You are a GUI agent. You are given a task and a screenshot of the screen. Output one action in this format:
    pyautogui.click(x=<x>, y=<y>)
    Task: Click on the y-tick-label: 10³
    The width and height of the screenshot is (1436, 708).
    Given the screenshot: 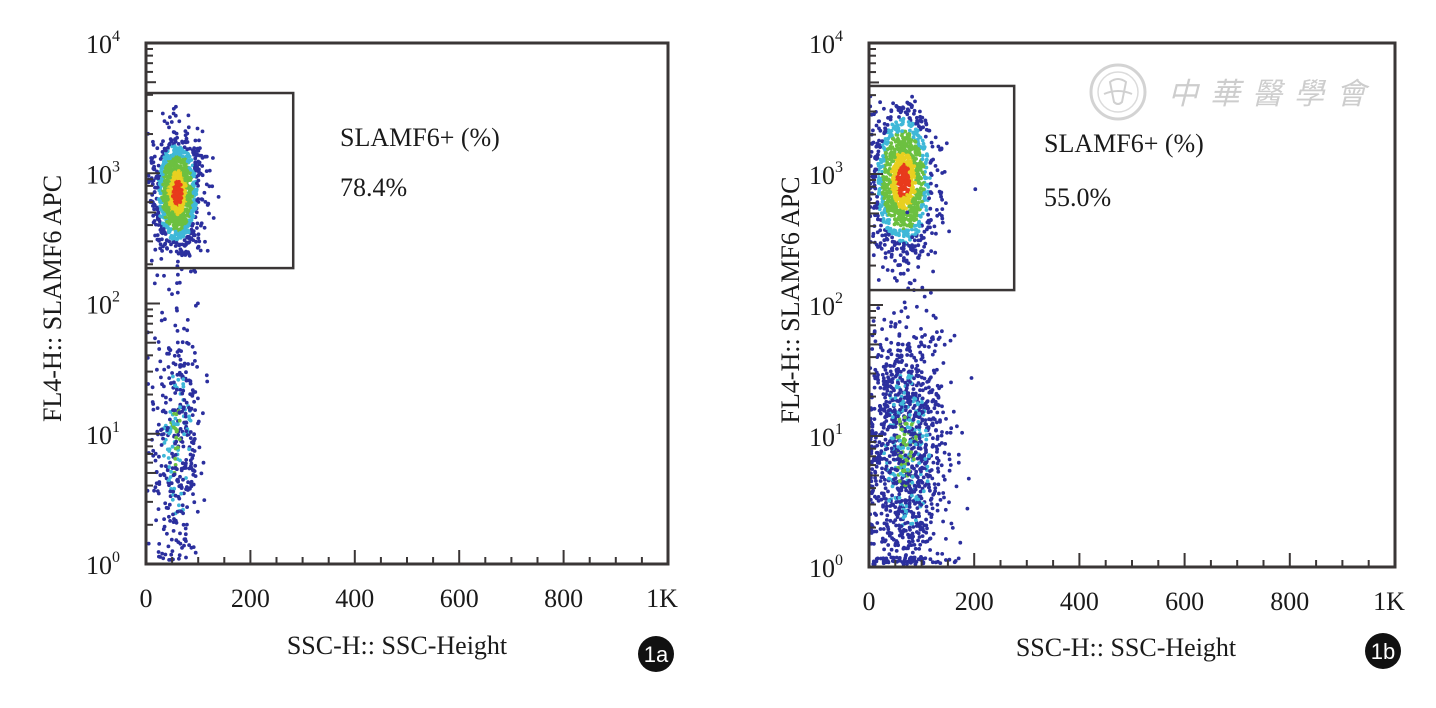 What is the action you would take?
    pyautogui.click(x=103, y=173)
    